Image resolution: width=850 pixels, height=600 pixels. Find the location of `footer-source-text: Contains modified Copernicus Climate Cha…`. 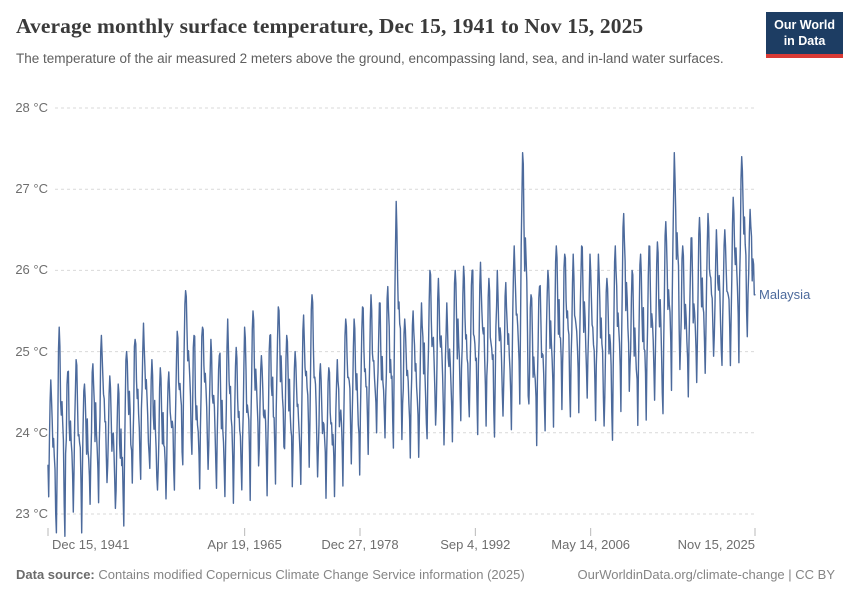

footer-source-text: Contains modified Copernicus Climate Cha… is located at coordinates (309, 574).